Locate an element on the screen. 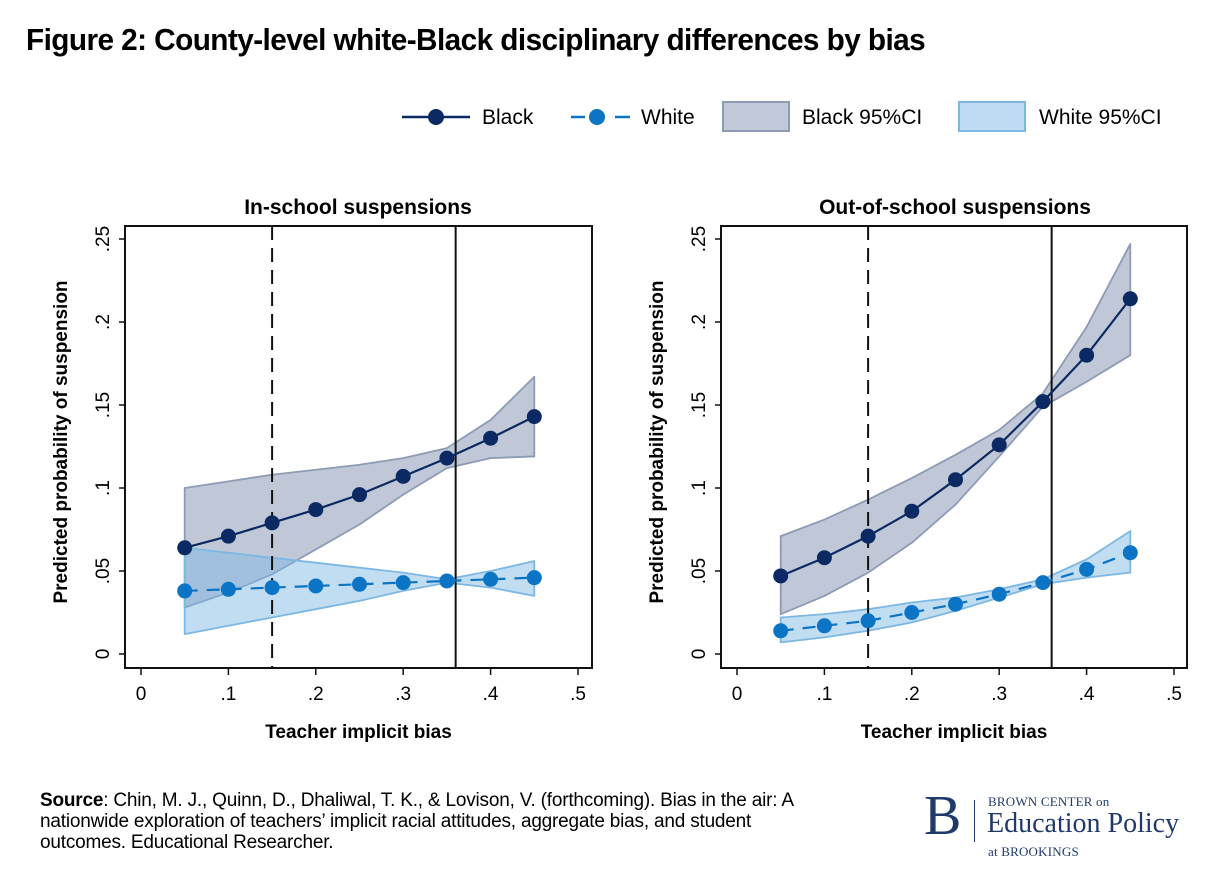 Image resolution: width=1232 pixels, height=896 pixels. legend-white-marker is located at coordinates (597, 117).